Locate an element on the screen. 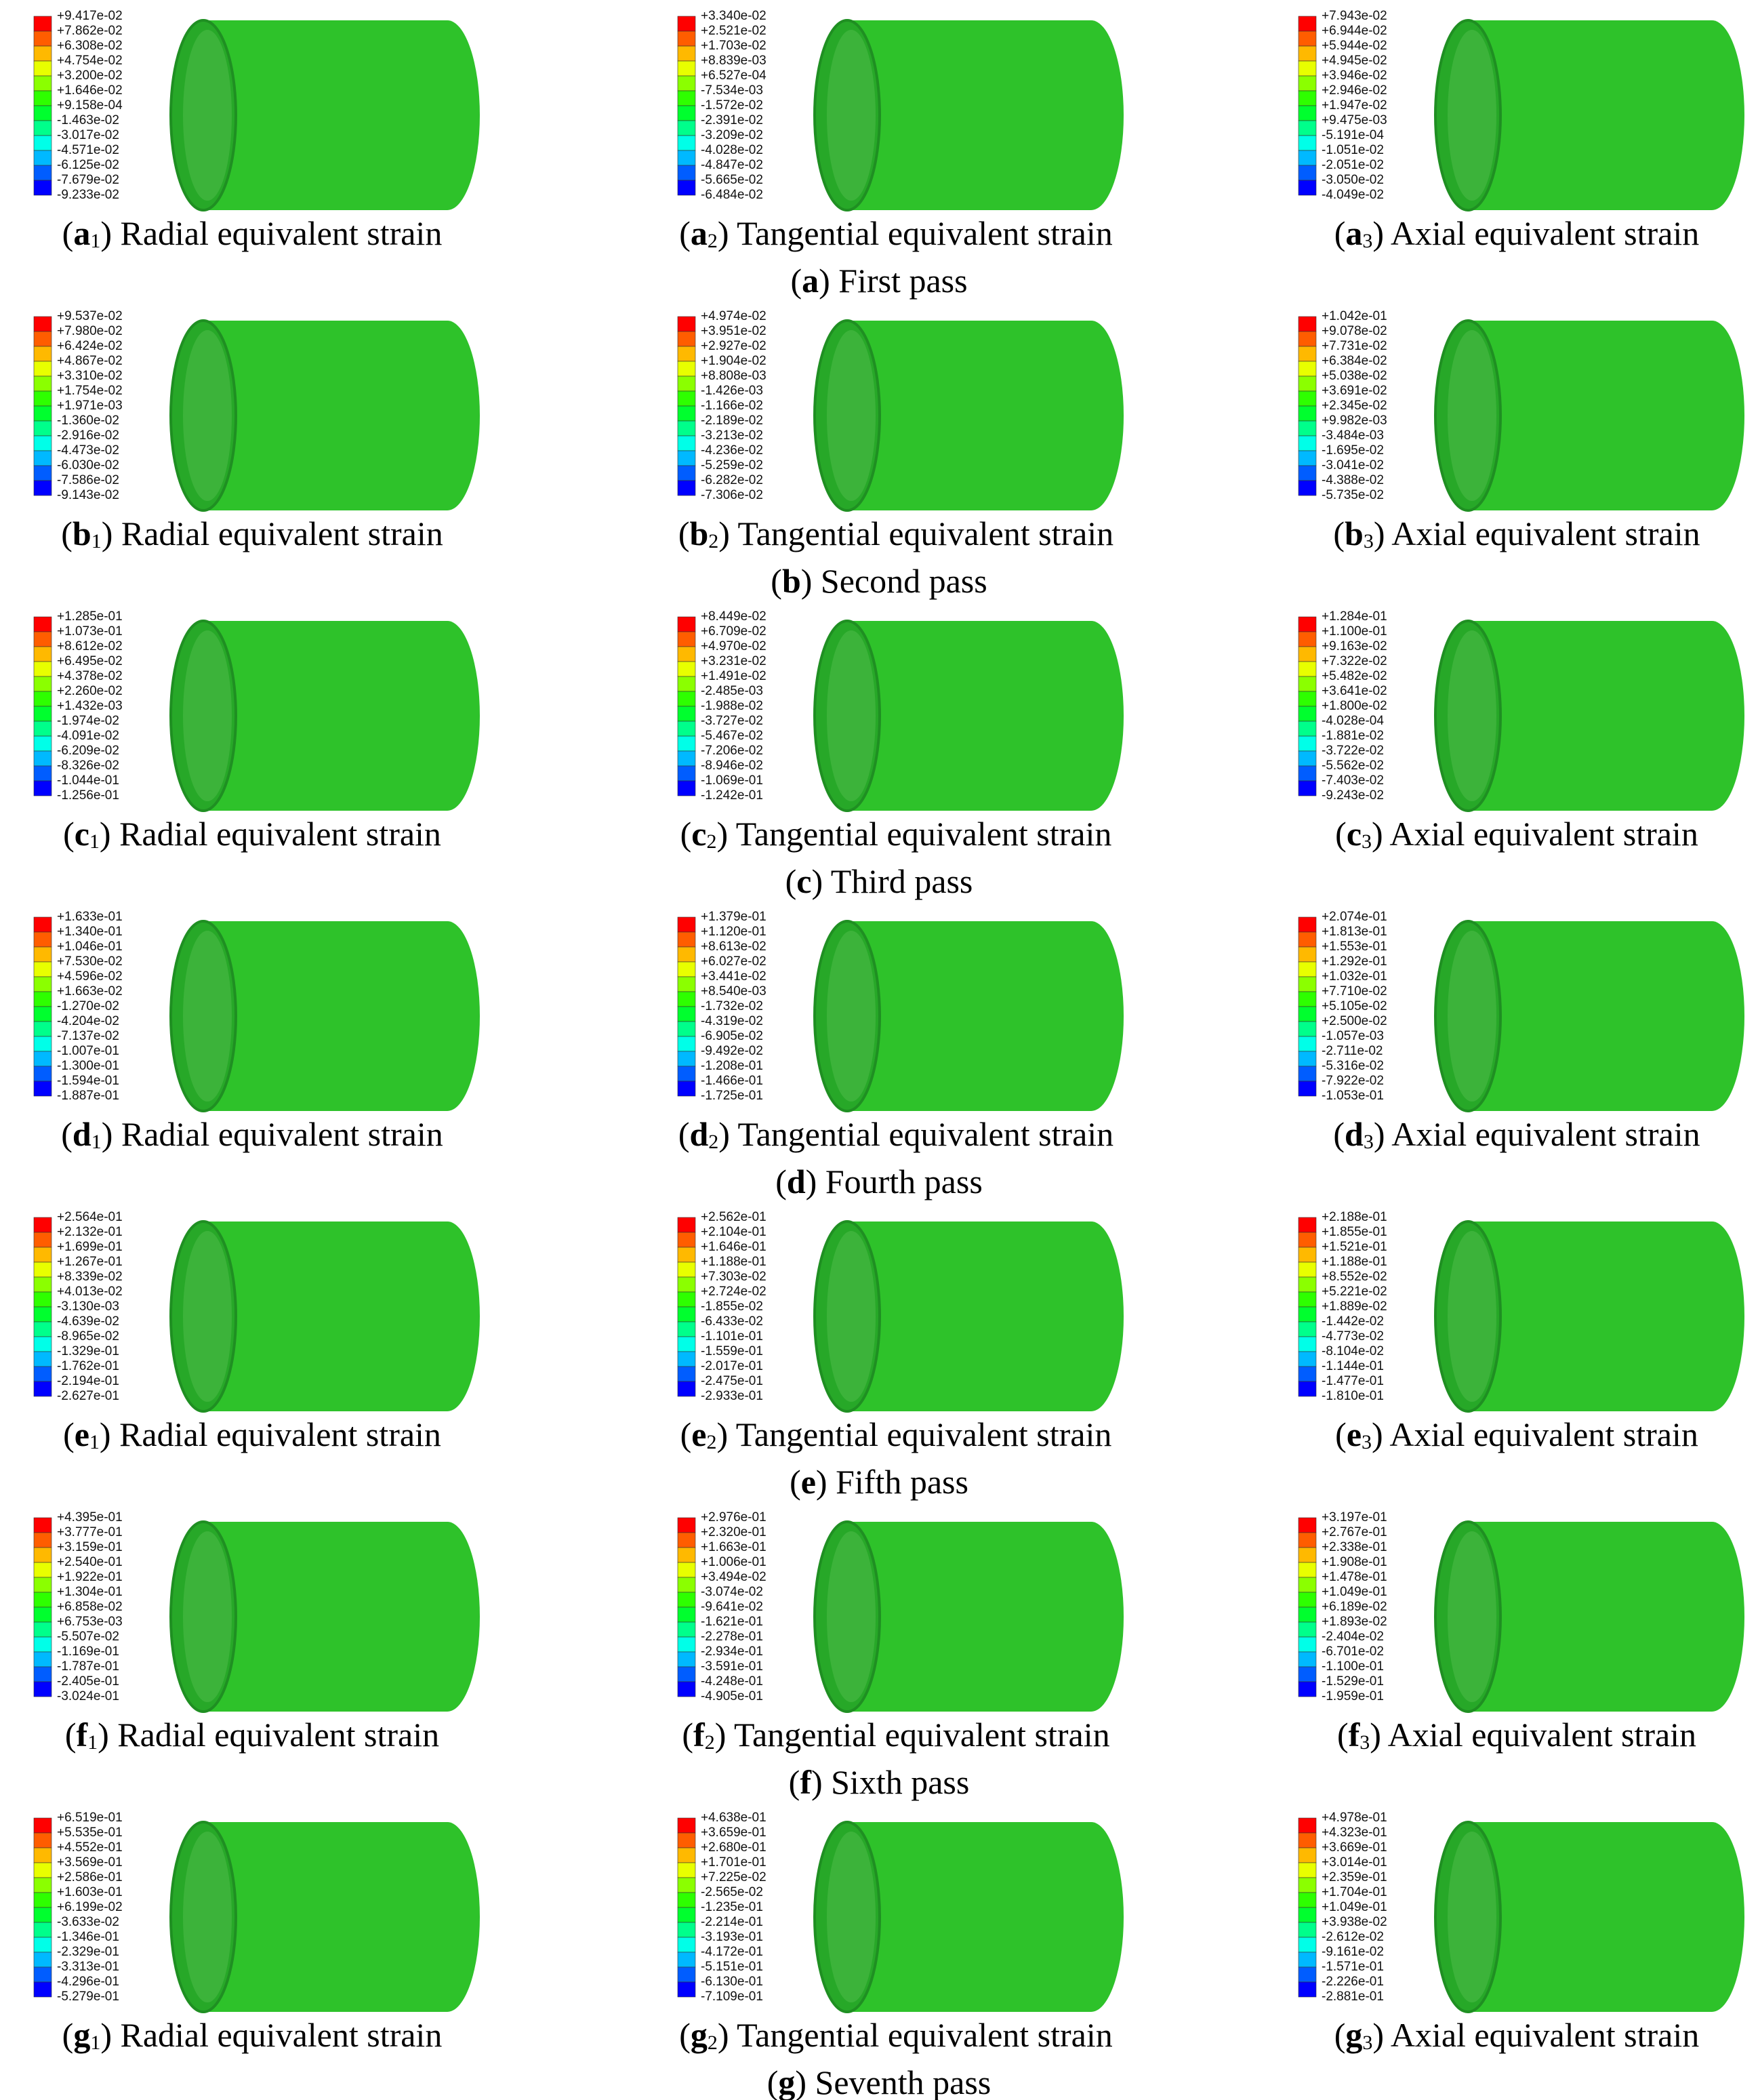 Image resolution: width=1758 pixels, height=2100 pixels. legend-label: +5.221e-02 is located at coordinates (1354, 1292).